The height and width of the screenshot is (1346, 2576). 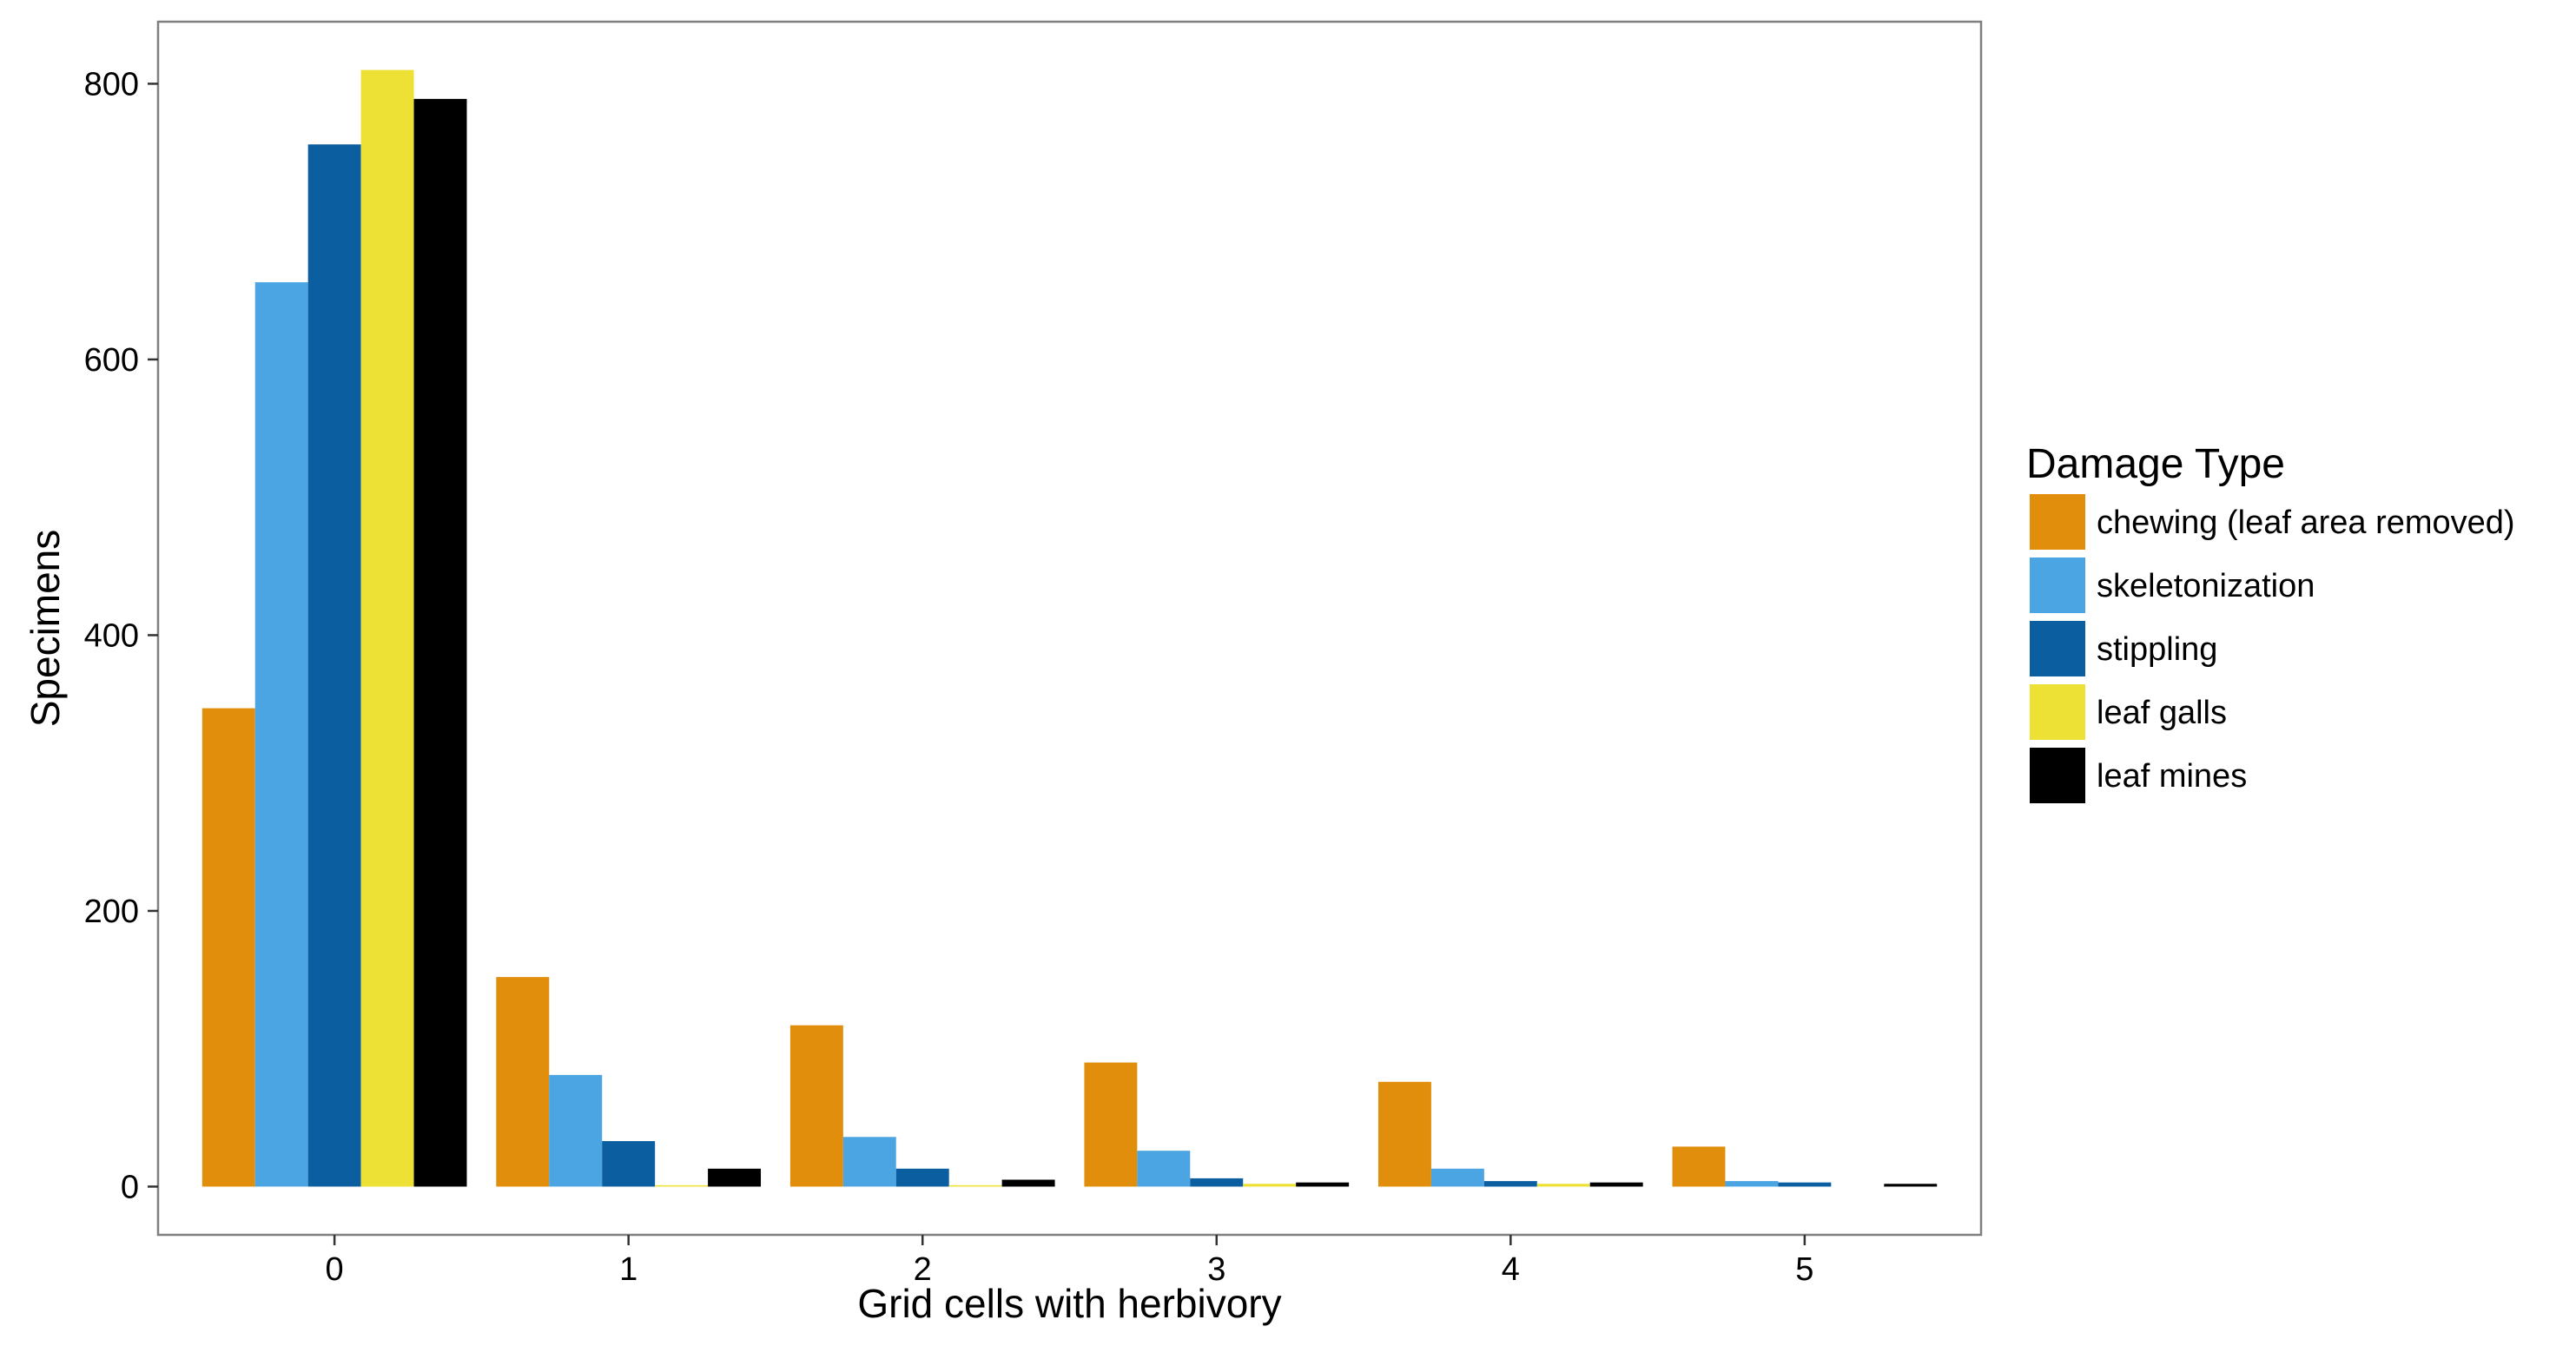 I want to click on y-tick-label: 0, so click(x=130, y=1187).